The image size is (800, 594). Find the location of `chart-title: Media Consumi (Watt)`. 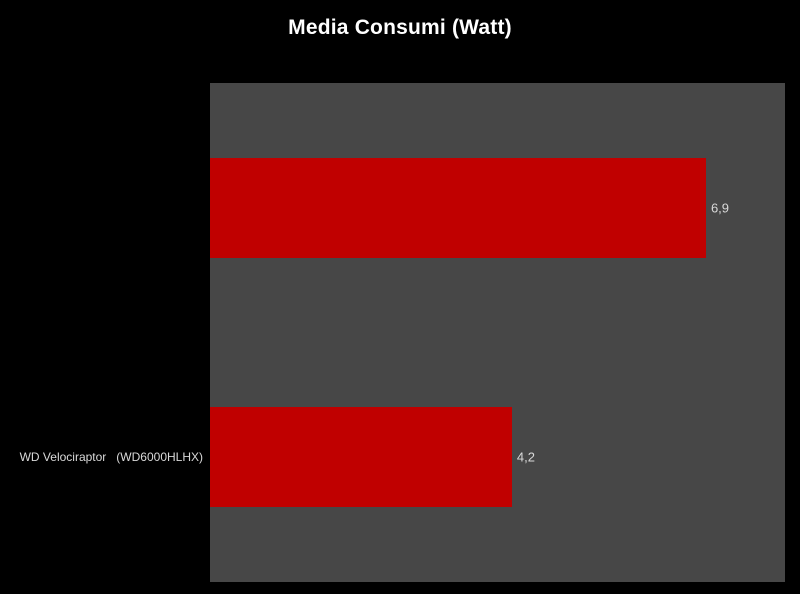

chart-title: Media Consumi (Watt) is located at coordinates (400, 27).